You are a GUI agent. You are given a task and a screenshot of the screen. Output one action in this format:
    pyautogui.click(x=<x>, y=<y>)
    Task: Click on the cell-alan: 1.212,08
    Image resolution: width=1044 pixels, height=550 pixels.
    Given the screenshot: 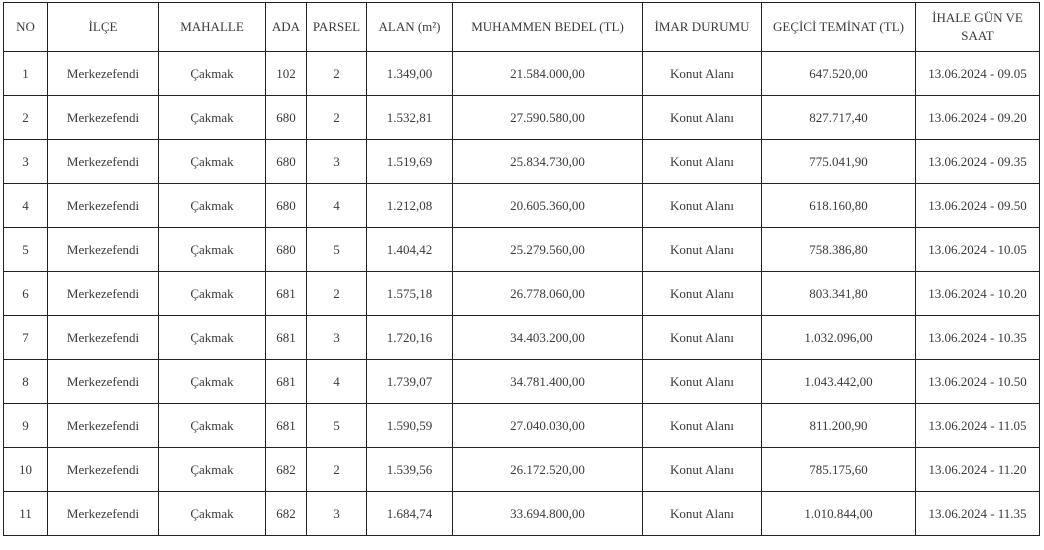 What is the action you would take?
    pyautogui.click(x=409, y=205)
    